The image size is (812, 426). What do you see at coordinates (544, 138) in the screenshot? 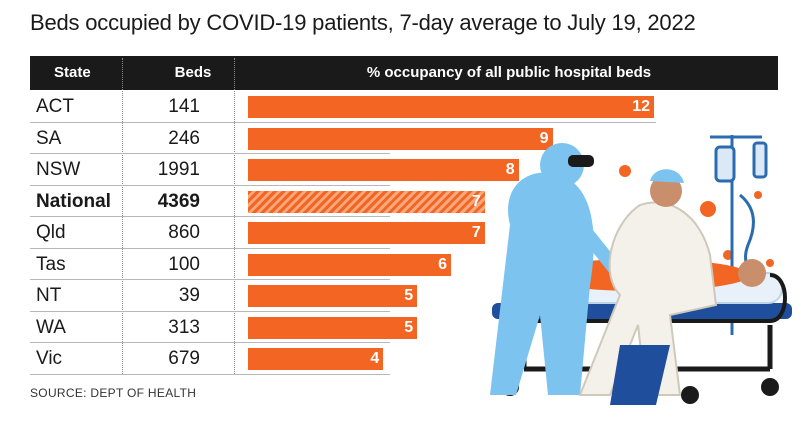
I see `occupancy-value-label: 9` at bounding box center [544, 138].